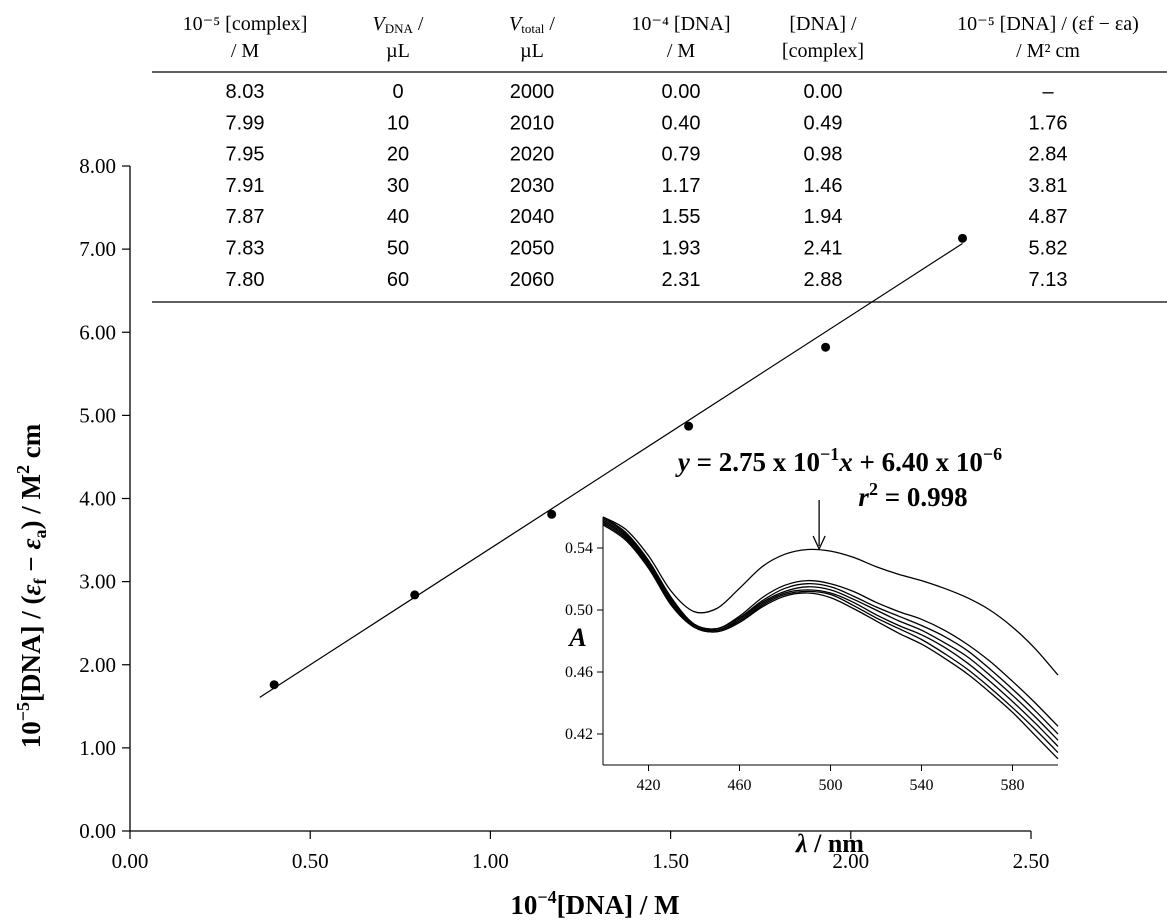 The height and width of the screenshot is (924, 1167). What do you see at coordinates (245, 92) in the screenshot?
I see `table-cell: 8.03` at bounding box center [245, 92].